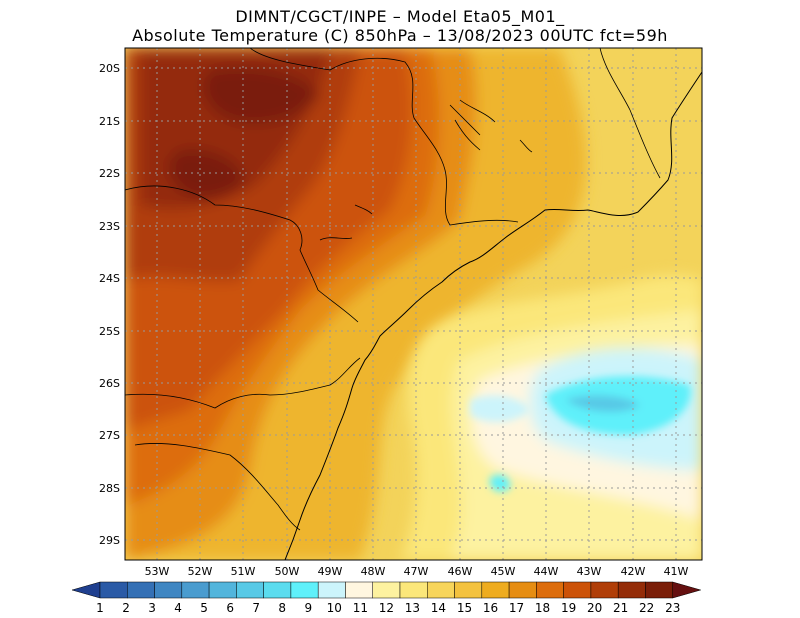 The height and width of the screenshot is (618, 800). What do you see at coordinates (256, 608) in the screenshot?
I see `colorbar-label: 7` at bounding box center [256, 608].